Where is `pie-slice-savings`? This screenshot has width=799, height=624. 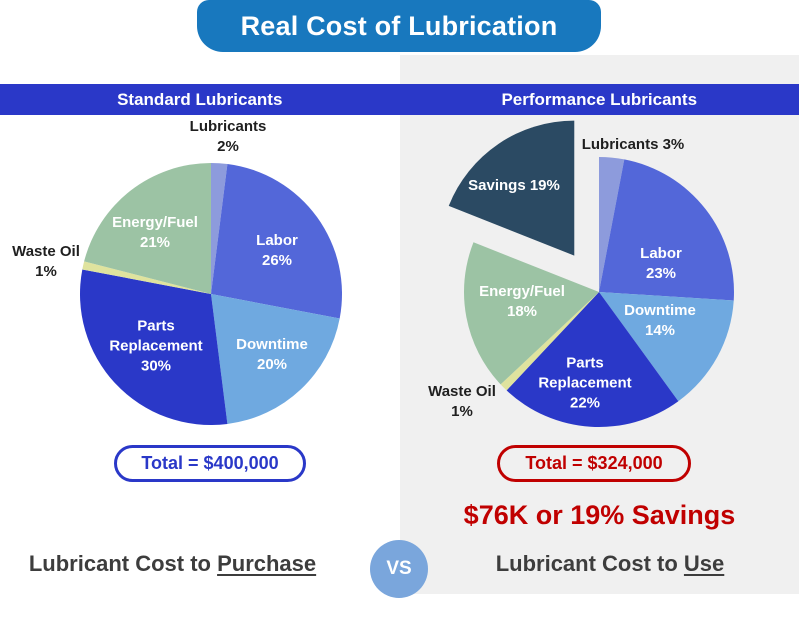 pie-slice-savings is located at coordinates (511, 188).